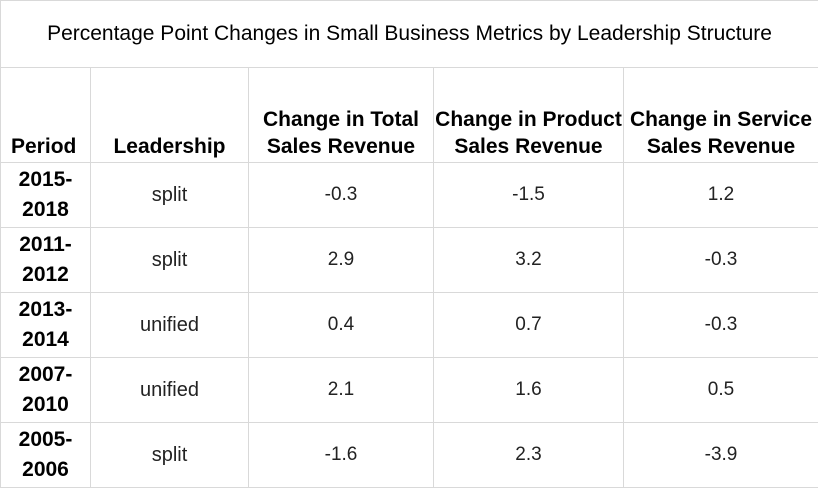  What do you see at coordinates (528, 390) in the screenshot?
I see `product-sales-cell: 1.6` at bounding box center [528, 390].